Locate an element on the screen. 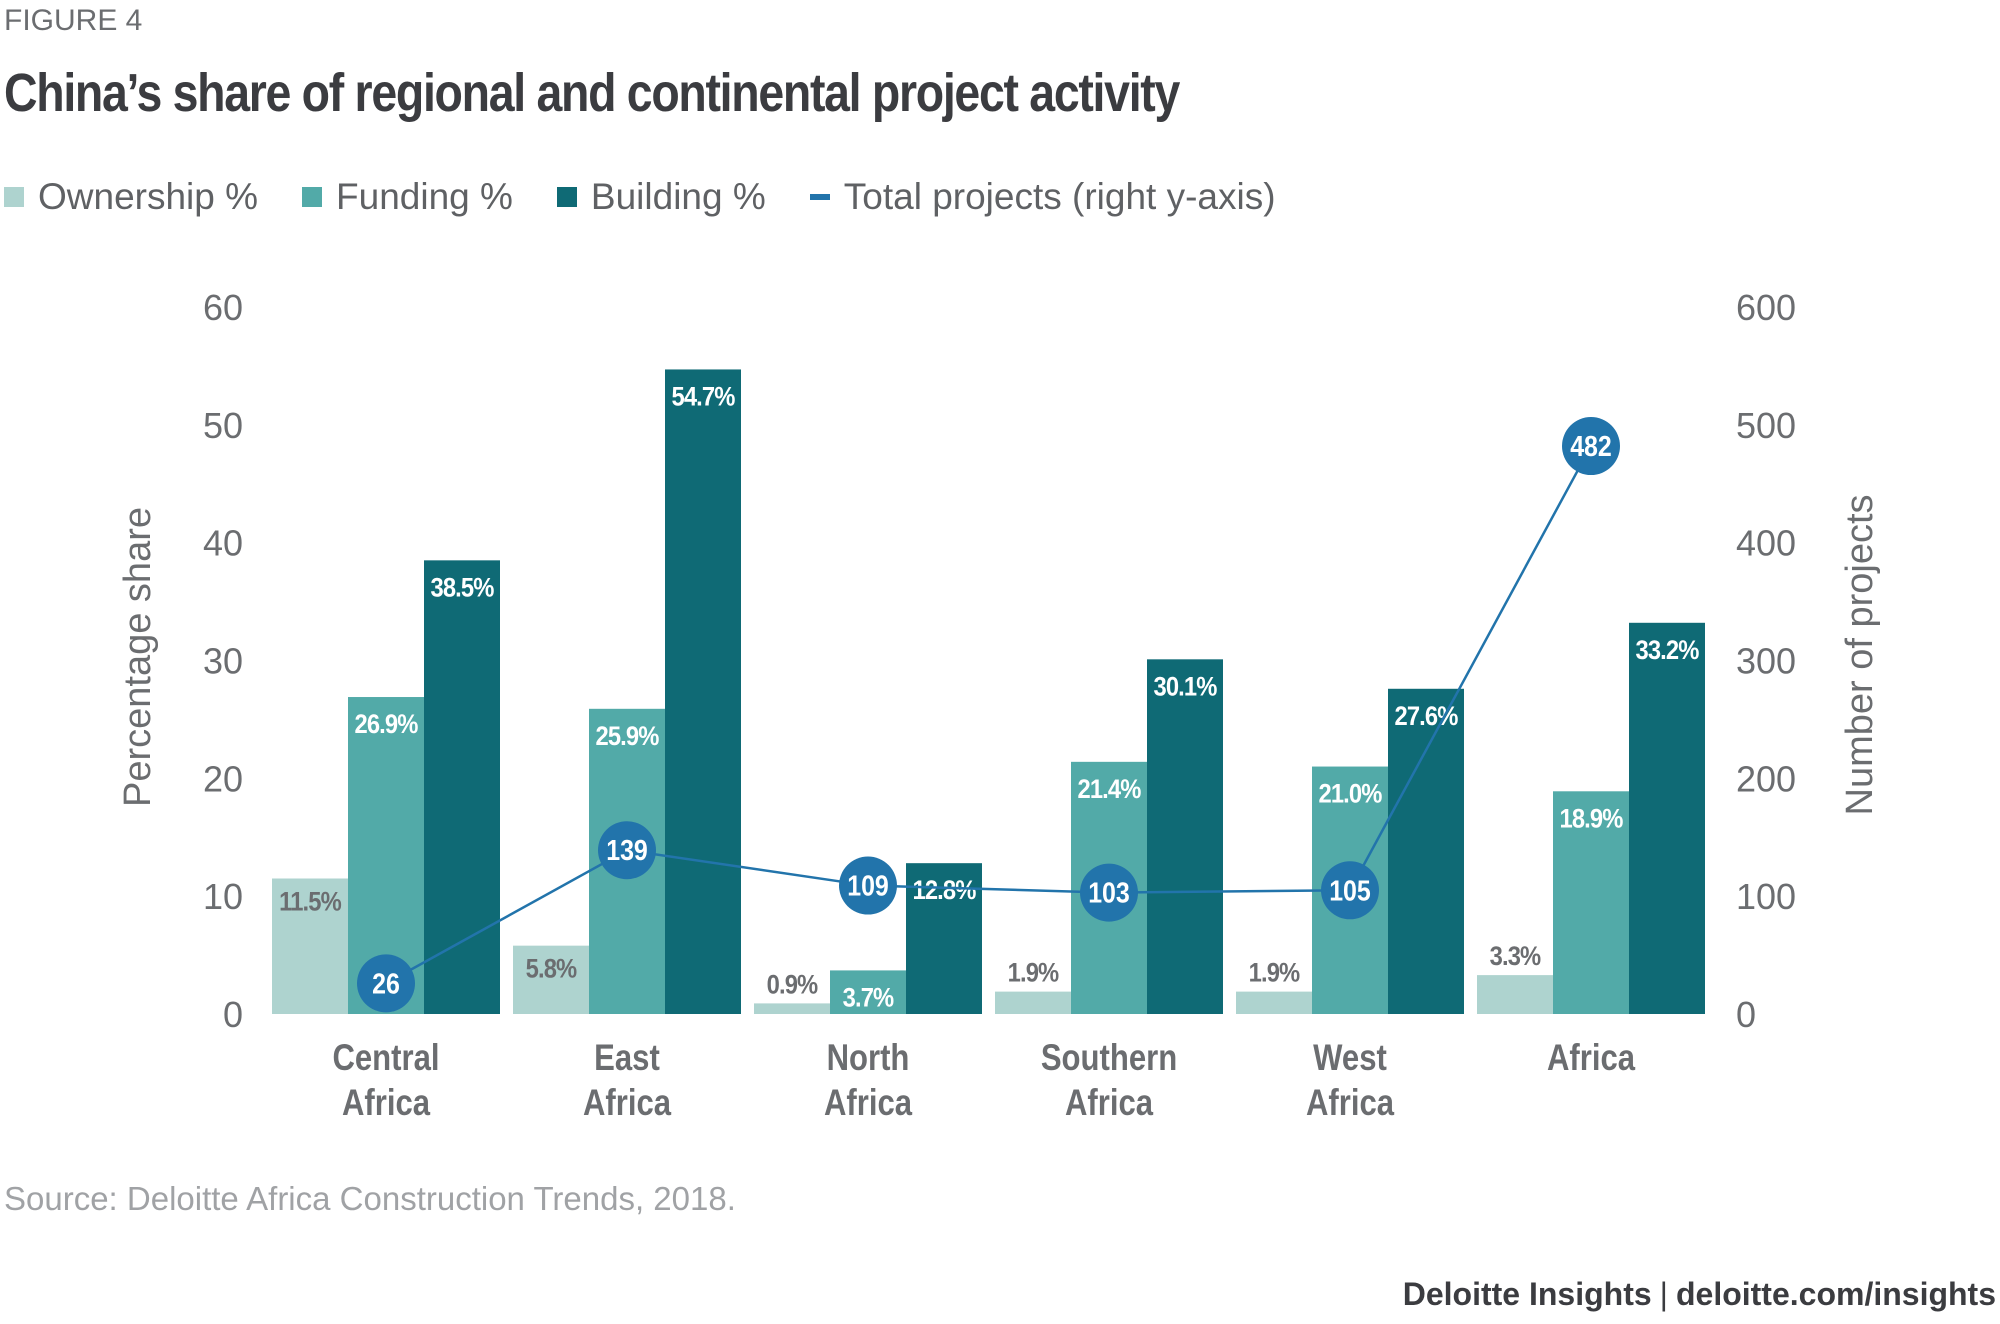 This screenshot has width=2000, height=1324. right-axis-tick-label: 300 is located at coordinates (1766, 661).